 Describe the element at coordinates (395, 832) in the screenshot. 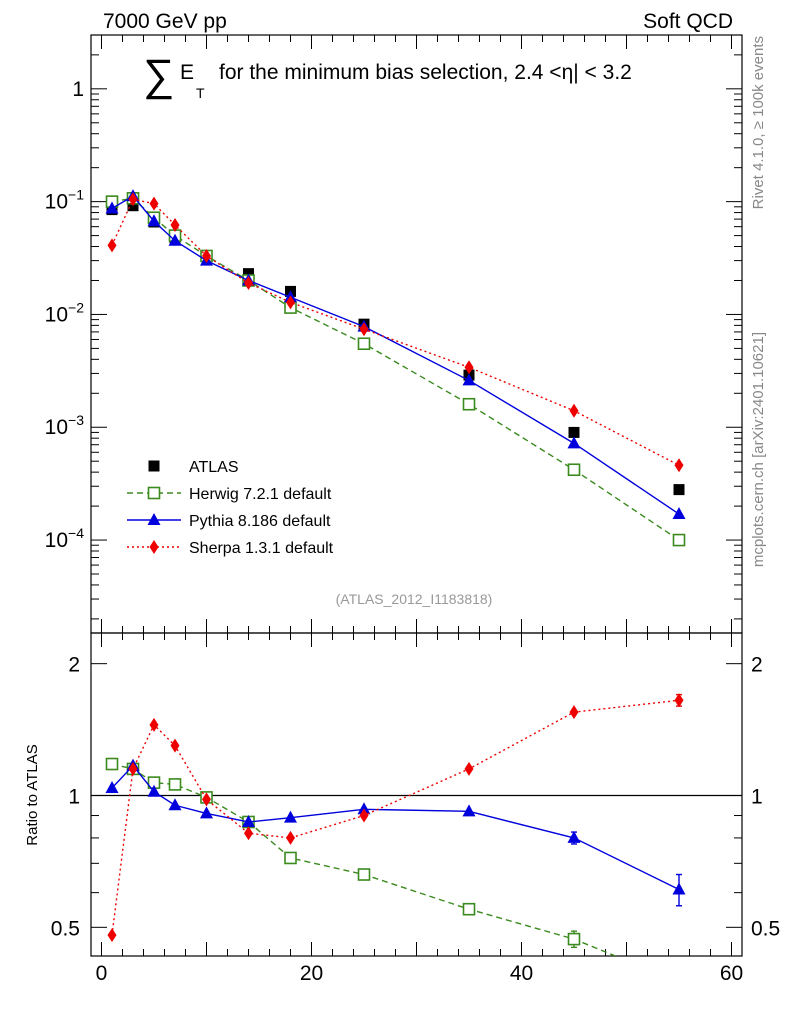

I see `ratio-series-pythia` at that location.